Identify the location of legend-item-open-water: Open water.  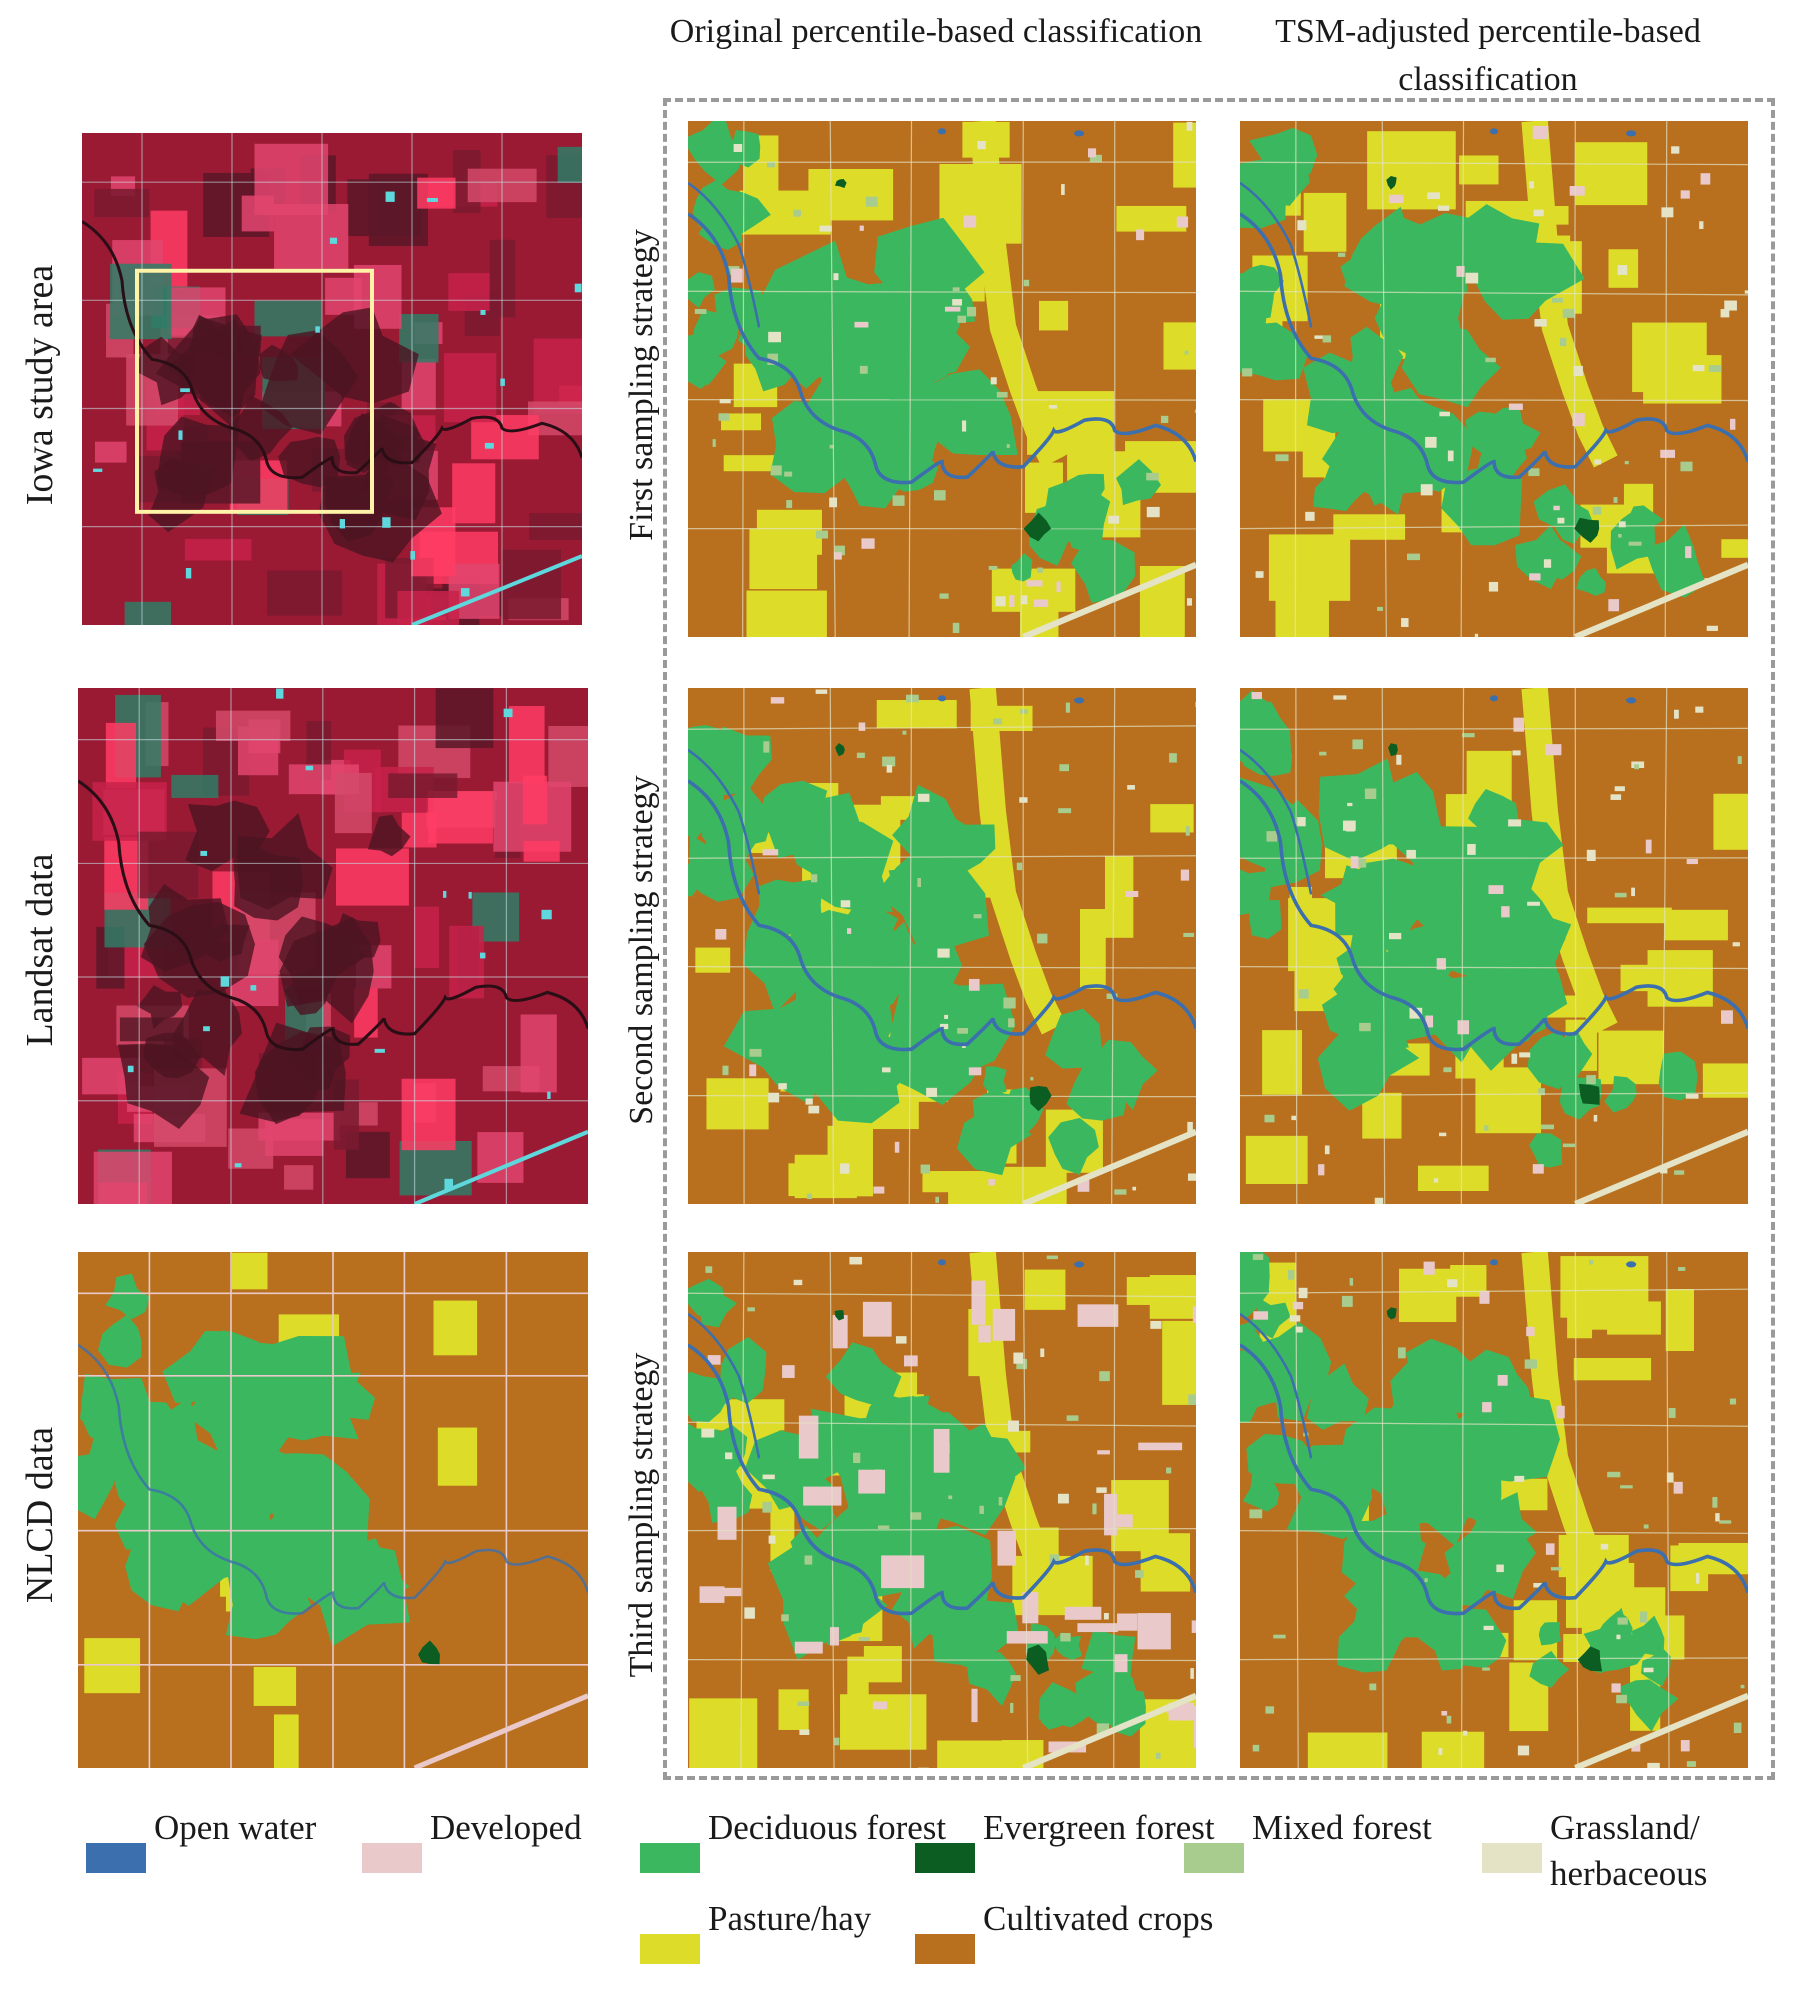
(236, 1860).